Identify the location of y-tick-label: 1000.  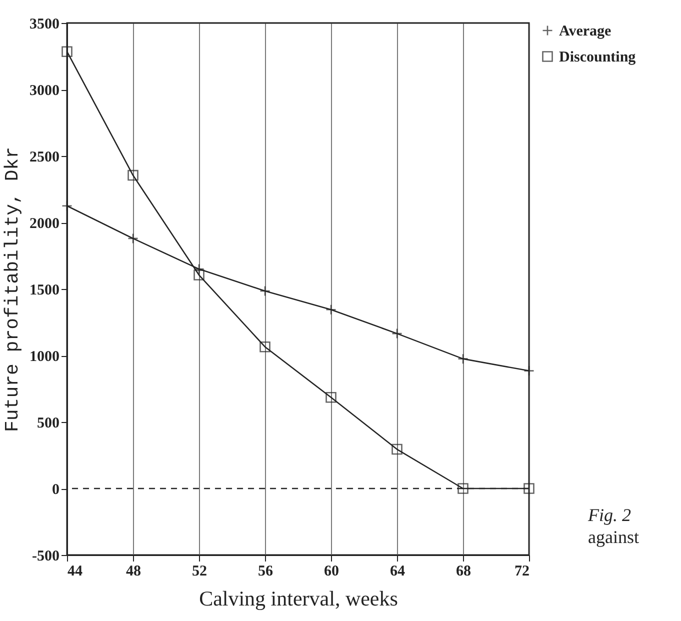
(45, 357).